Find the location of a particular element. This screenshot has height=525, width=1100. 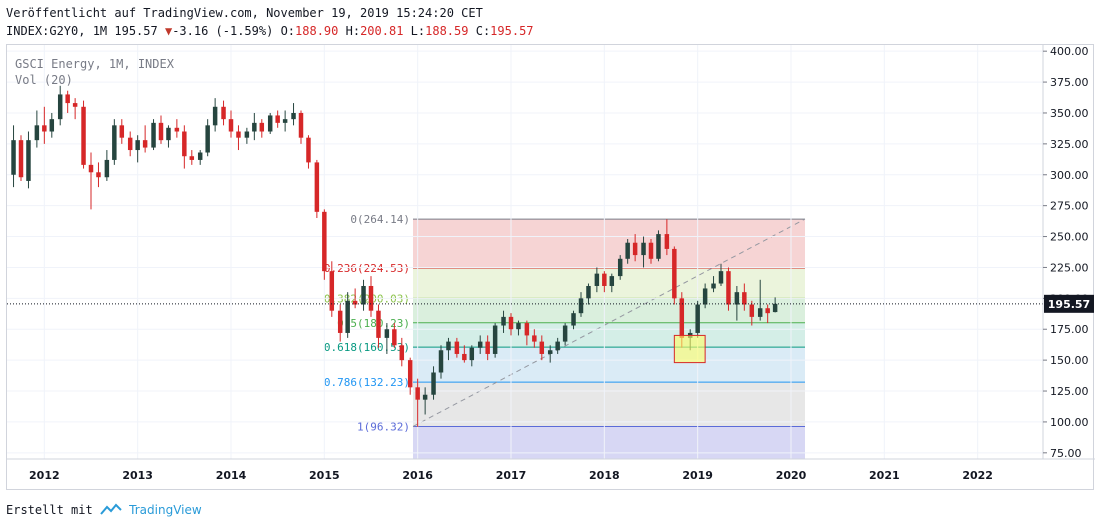

footer: Erstellt mit TradingView is located at coordinates (104, 508).